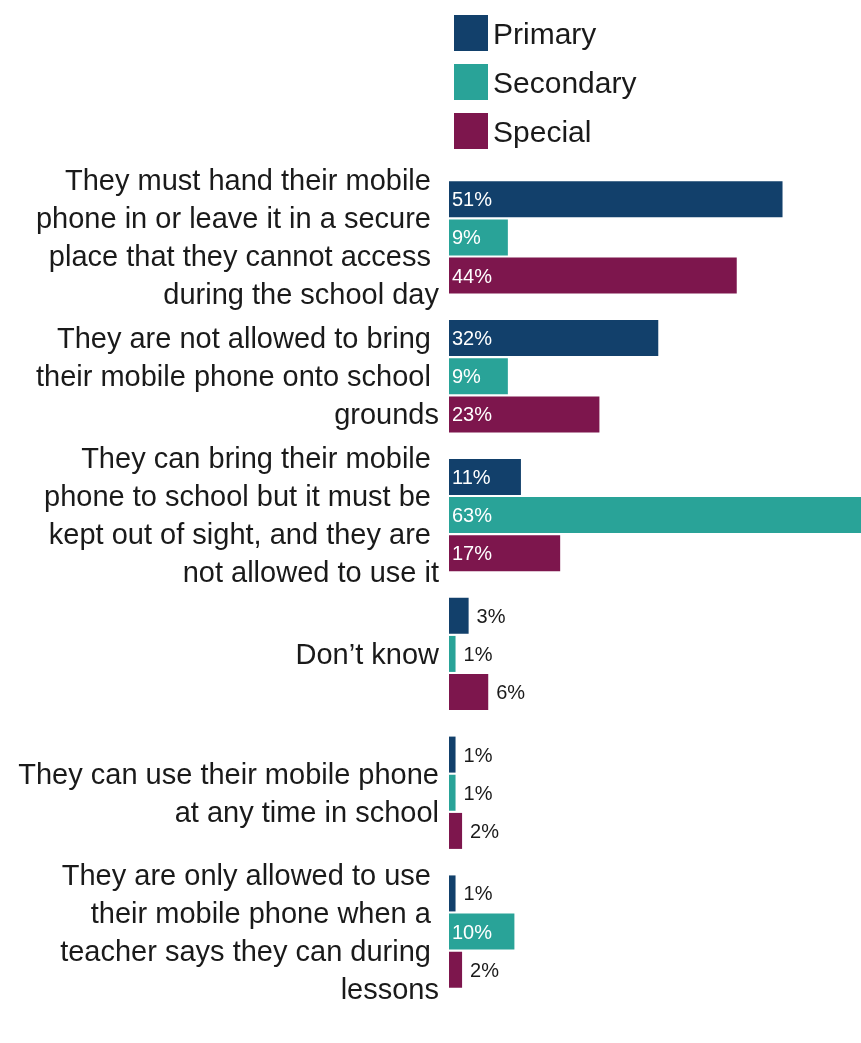 This screenshot has width=861, height=1043. I want to click on data-label: 6%, so click(511, 692).